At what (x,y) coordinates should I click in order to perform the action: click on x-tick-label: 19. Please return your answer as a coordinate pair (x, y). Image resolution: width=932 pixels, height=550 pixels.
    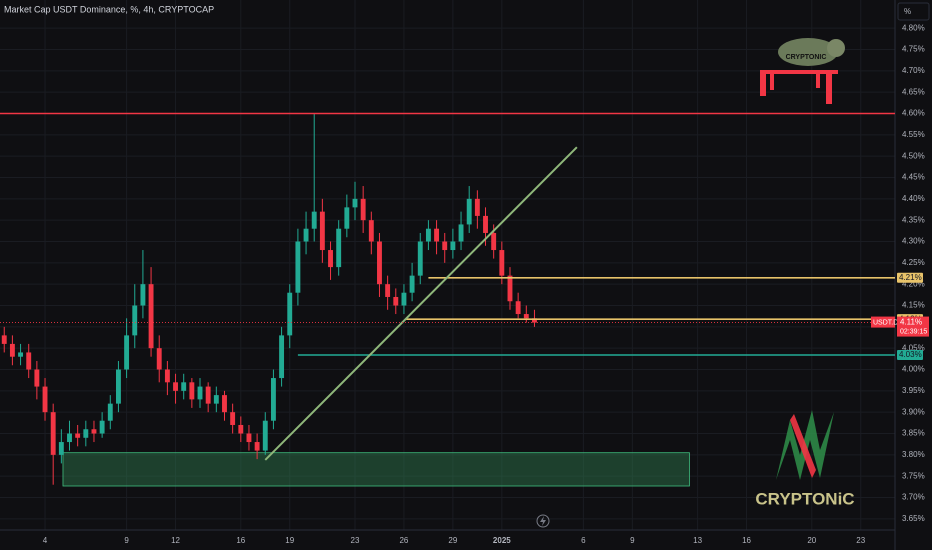
    Looking at the image, I should click on (289, 540).